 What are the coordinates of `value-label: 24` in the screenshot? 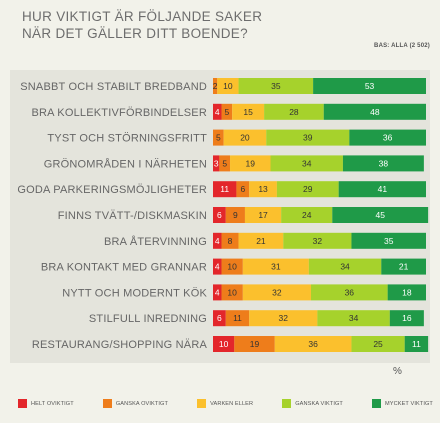 It's located at (307, 215).